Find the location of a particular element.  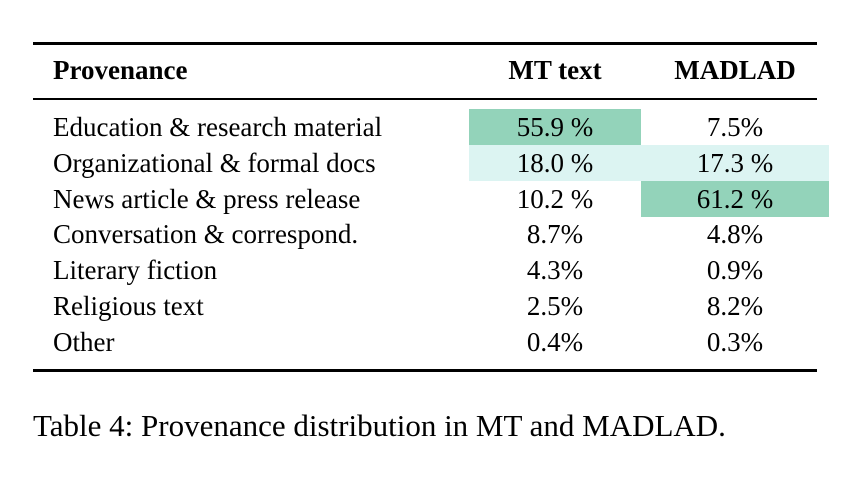

value-cell: 61.2 % is located at coordinates (735, 198).